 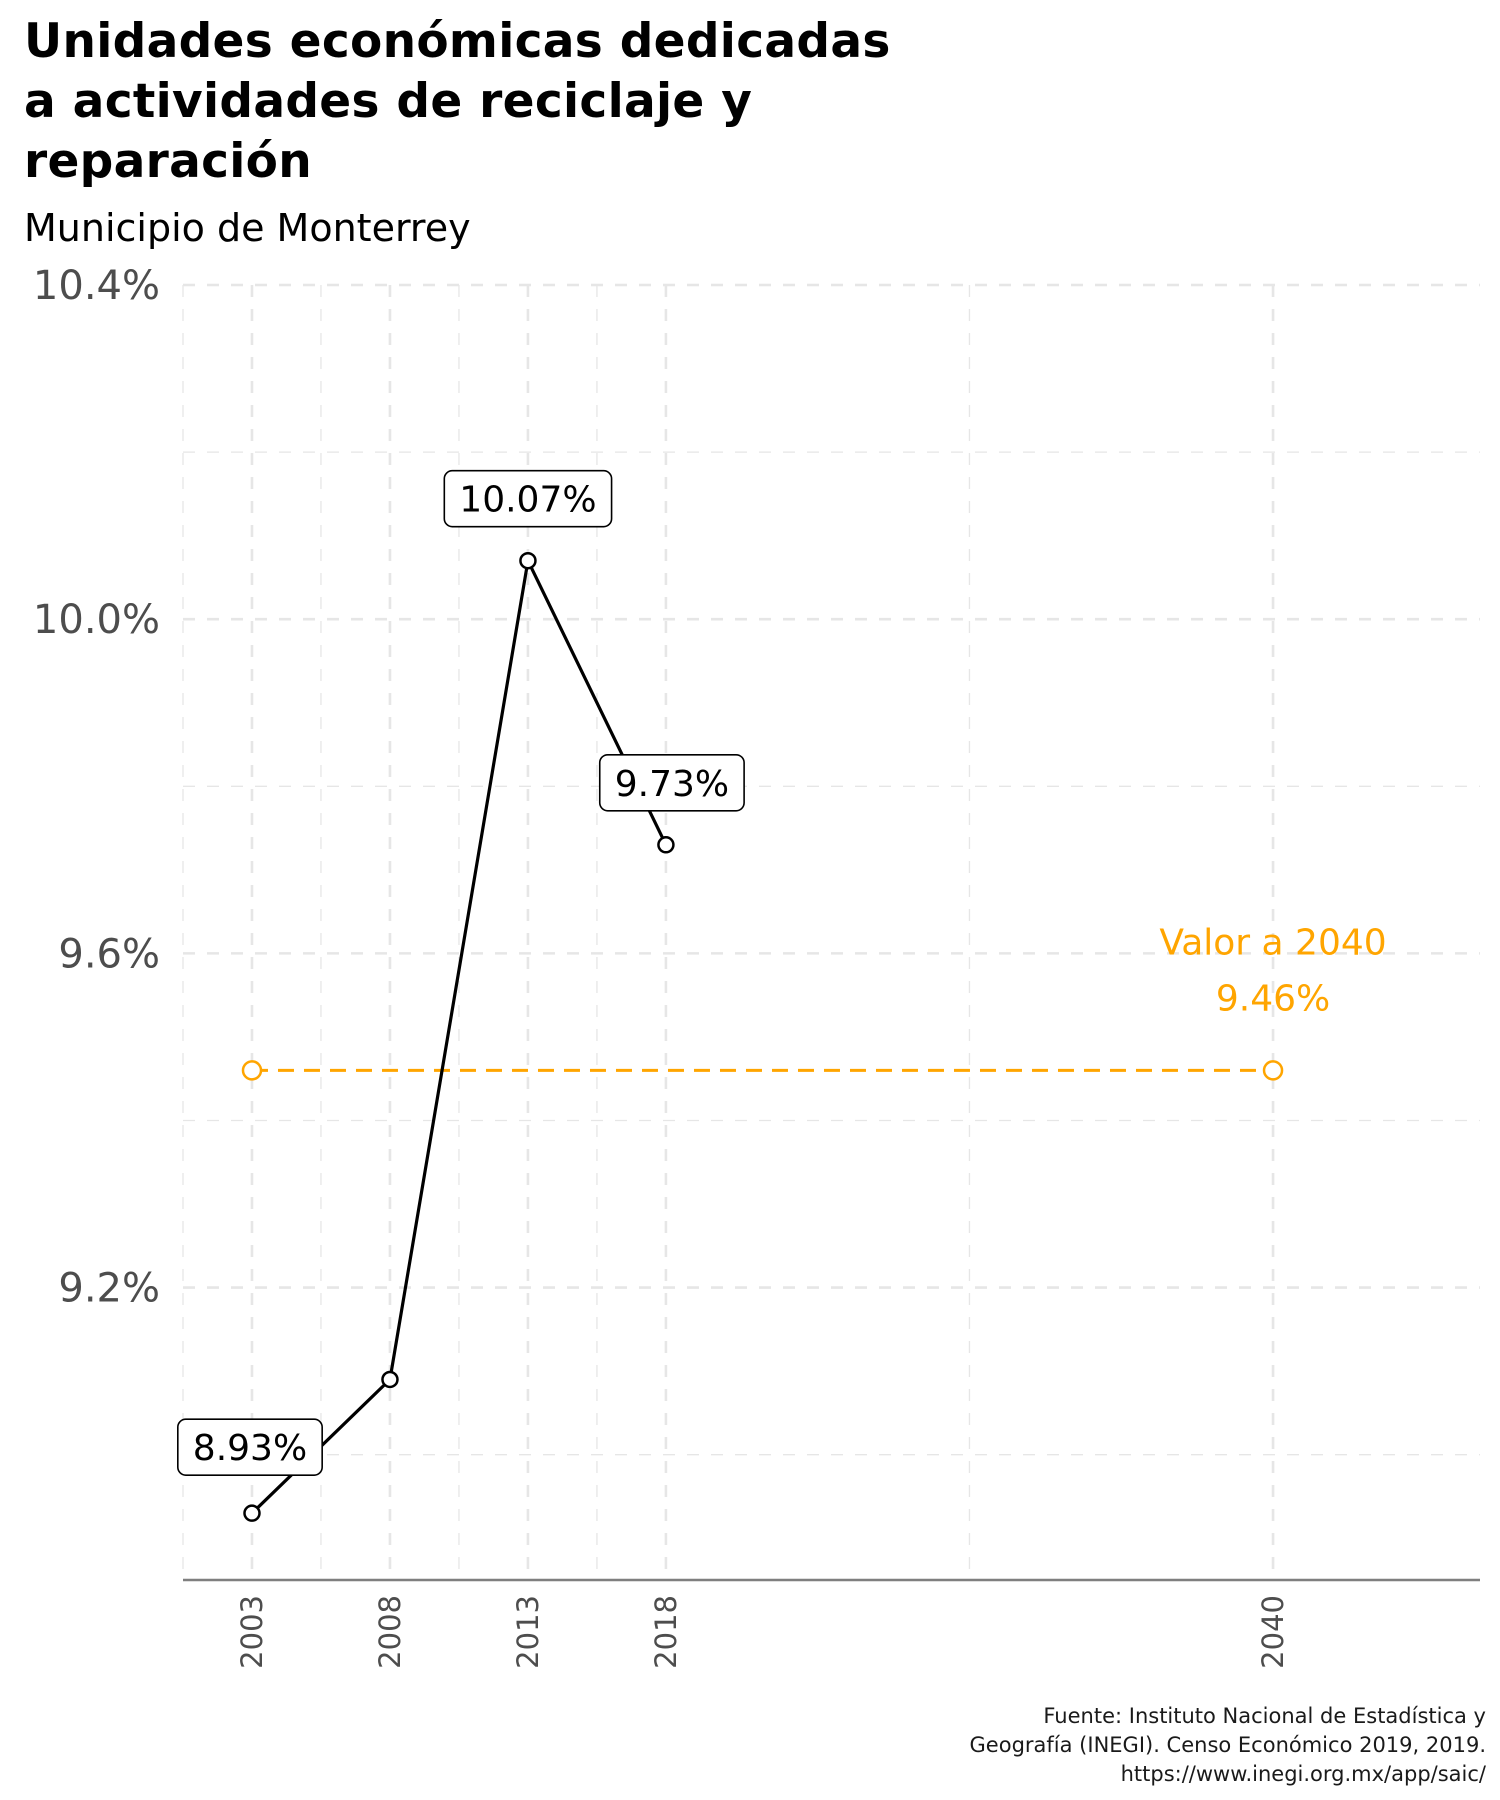 What do you see at coordinates (96, 286) in the screenshot?
I see `y-tick-label: 10.4%` at bounding box center [96, 286].